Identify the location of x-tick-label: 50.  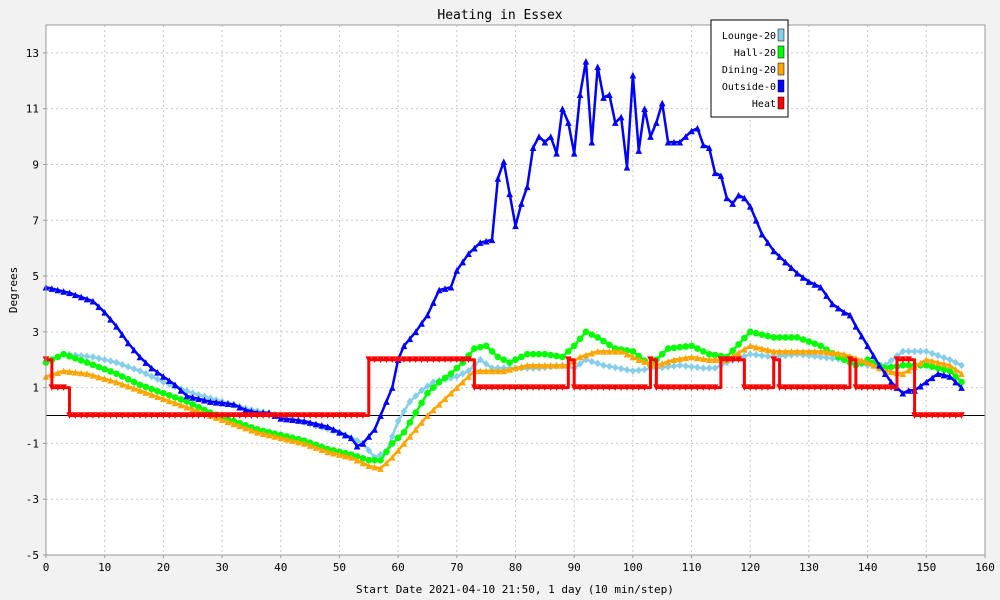
(339, 567).